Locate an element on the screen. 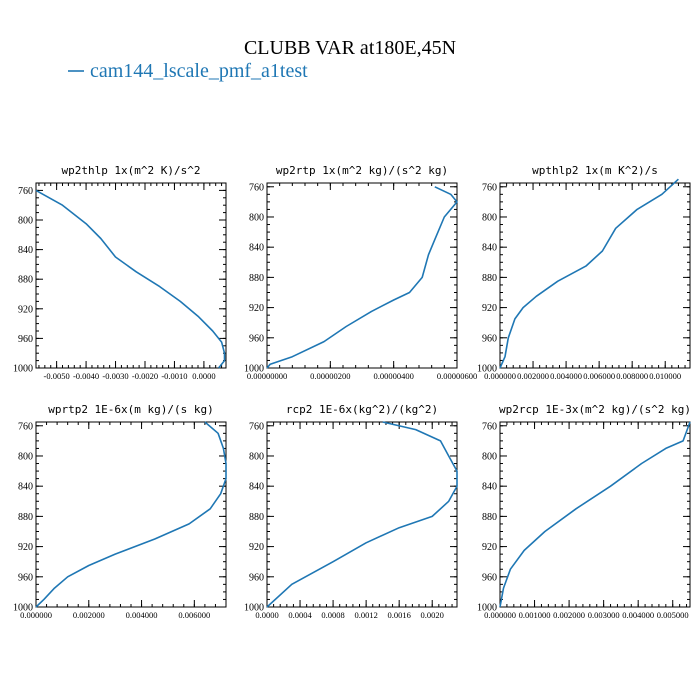 This screenshot has width=700, height=700. figure-title: CLUBB VAR at180E,45N is located at coordinates (350, 48).